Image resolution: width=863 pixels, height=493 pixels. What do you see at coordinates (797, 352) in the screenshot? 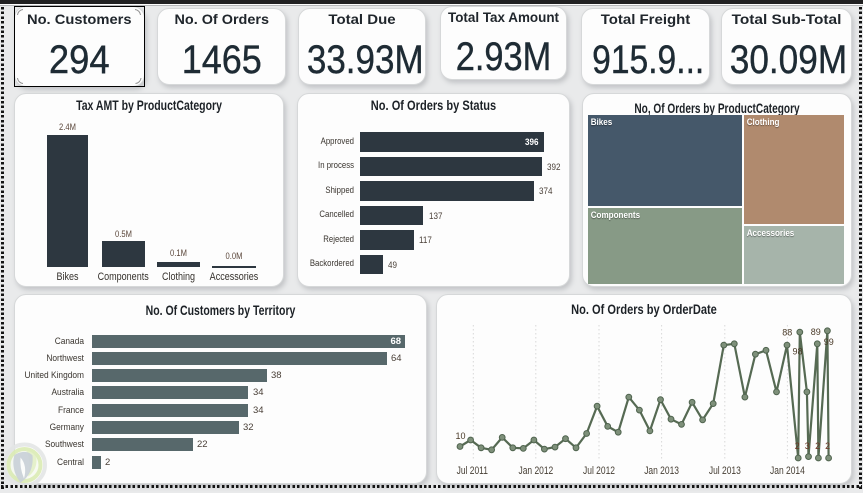
I see `svg-text: 98` at bounding box center [797, 352].